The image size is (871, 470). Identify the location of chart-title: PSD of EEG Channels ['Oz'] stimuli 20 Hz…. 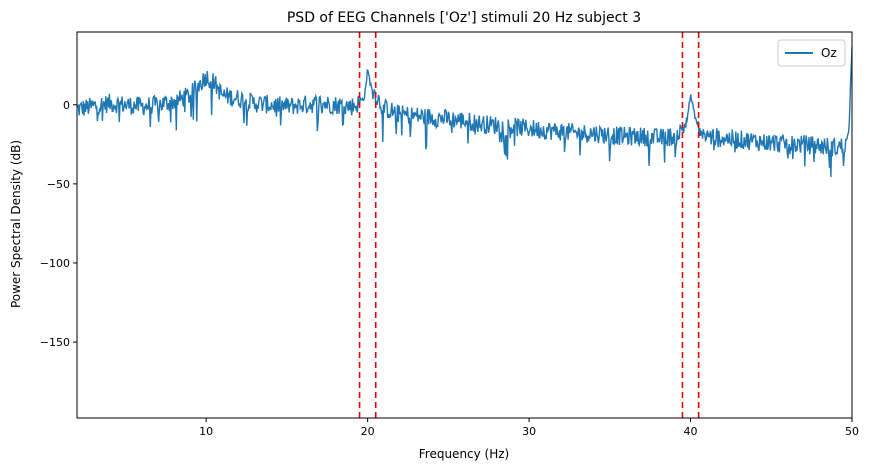
(464, 18).